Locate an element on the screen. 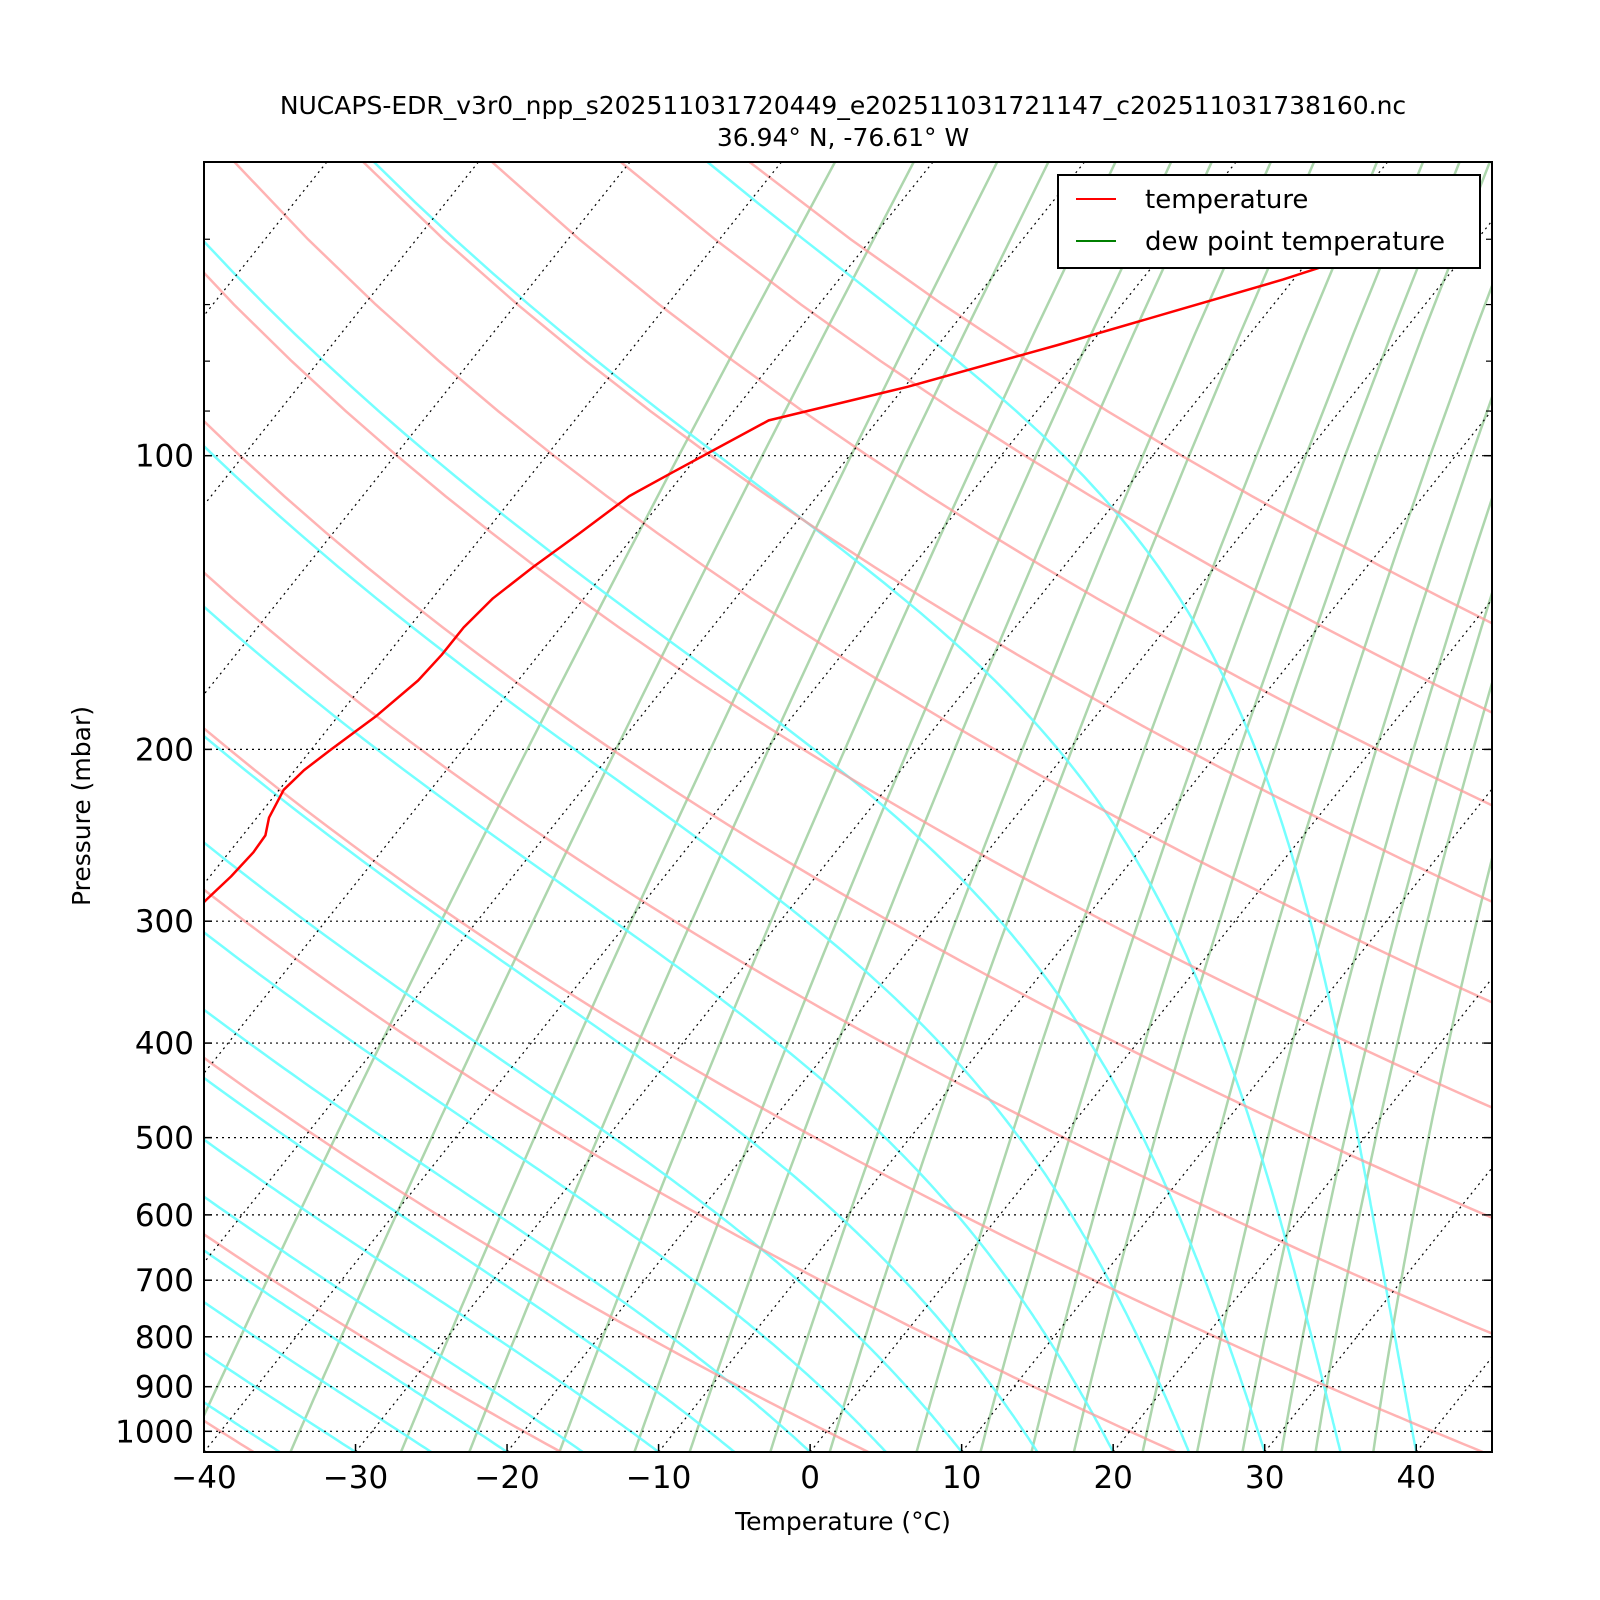  moist-adiabat-line--10 is located at coordinates (432, 1295).